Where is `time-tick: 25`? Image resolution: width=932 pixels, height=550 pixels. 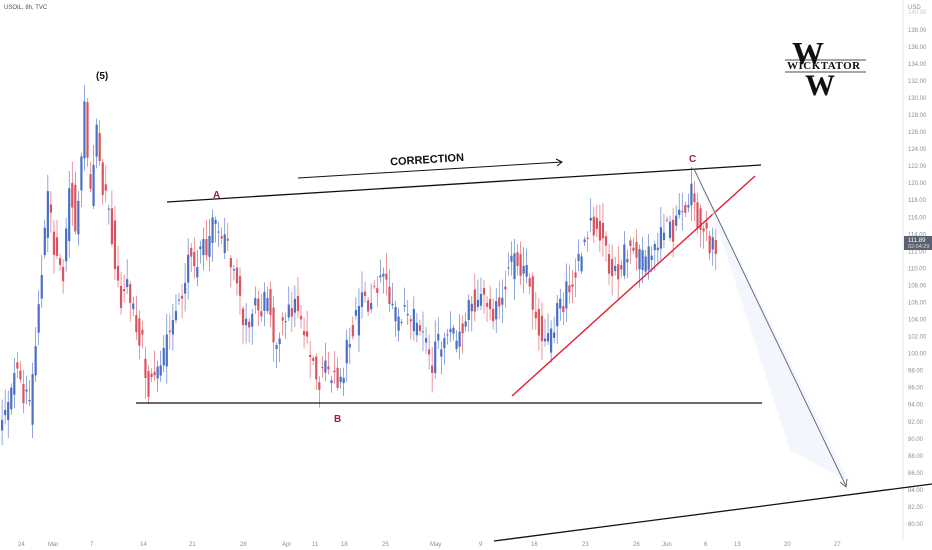 time-tick: 25 is located at coordinates (385, 545).